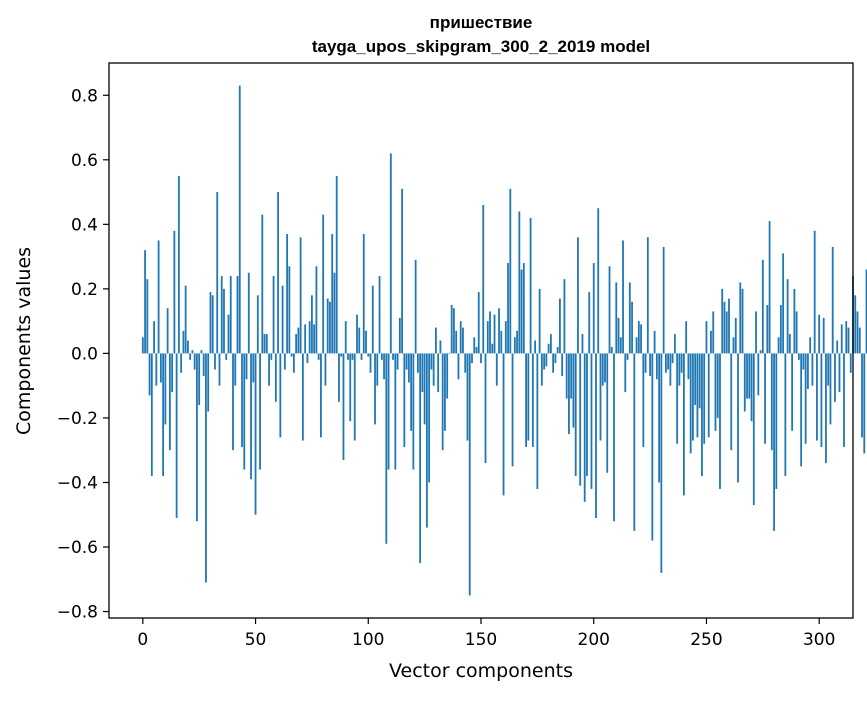  I want to click on x-tick-label: 250, so click(706, 640).